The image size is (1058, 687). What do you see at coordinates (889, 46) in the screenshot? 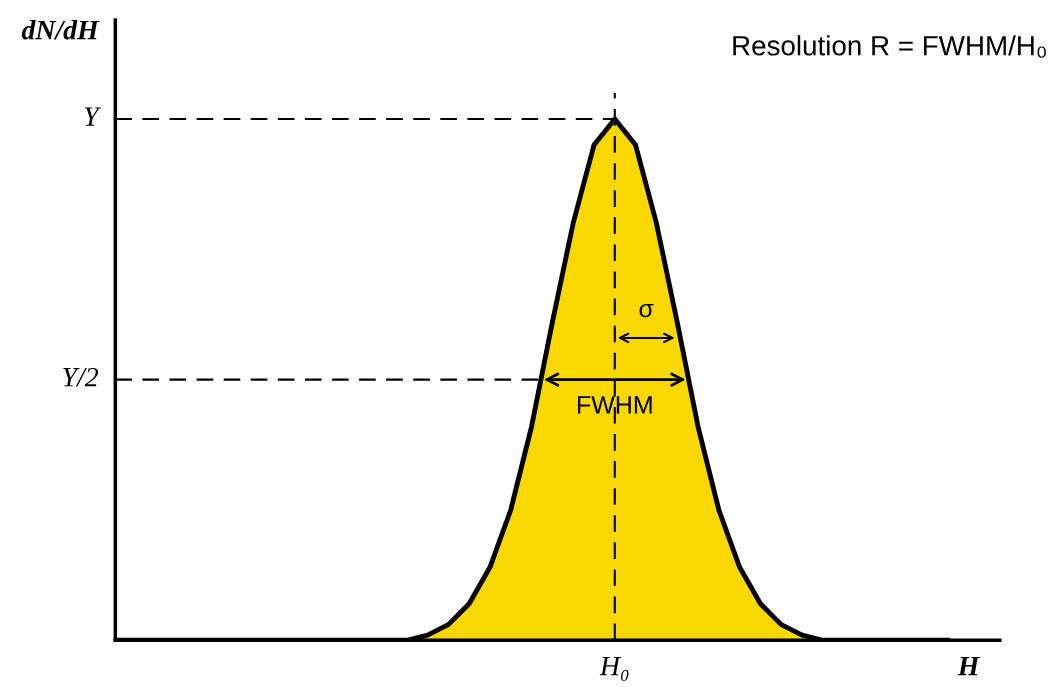
I see `text: Resolution R = FWHM/H₀` at bounding box center [889, 46].